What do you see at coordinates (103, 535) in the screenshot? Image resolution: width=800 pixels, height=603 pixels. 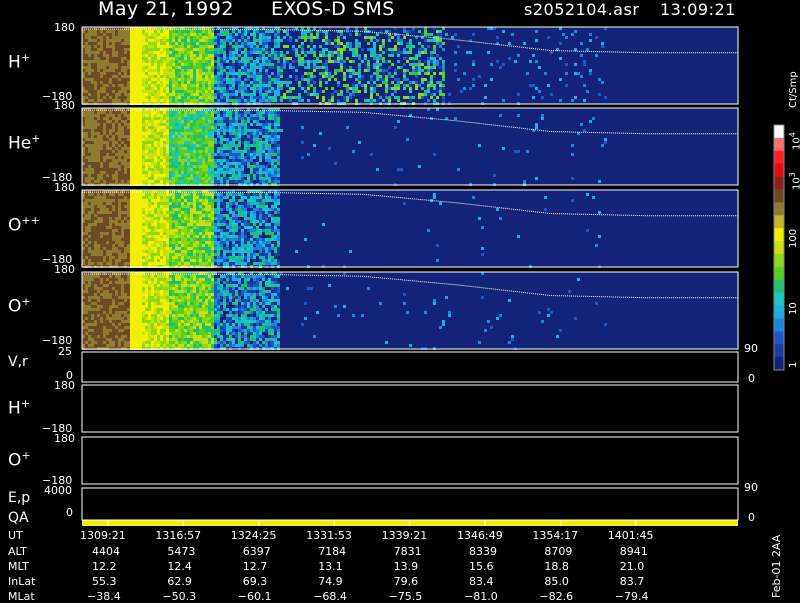 I see `ephemeris-cell: 1309:21` at bounding box center [103, 535].